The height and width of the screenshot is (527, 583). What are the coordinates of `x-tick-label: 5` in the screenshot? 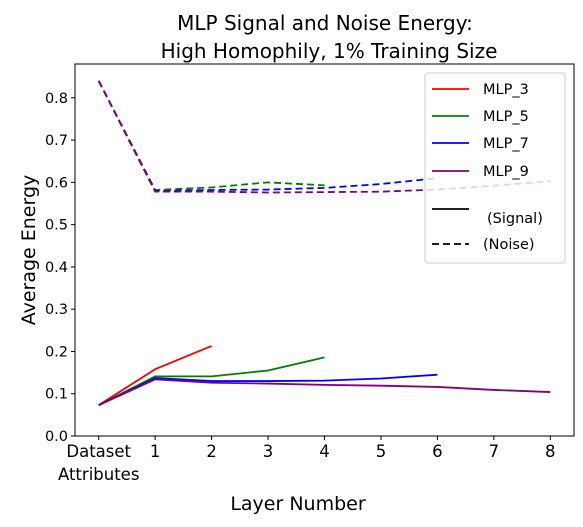 It's located at (381, 451).